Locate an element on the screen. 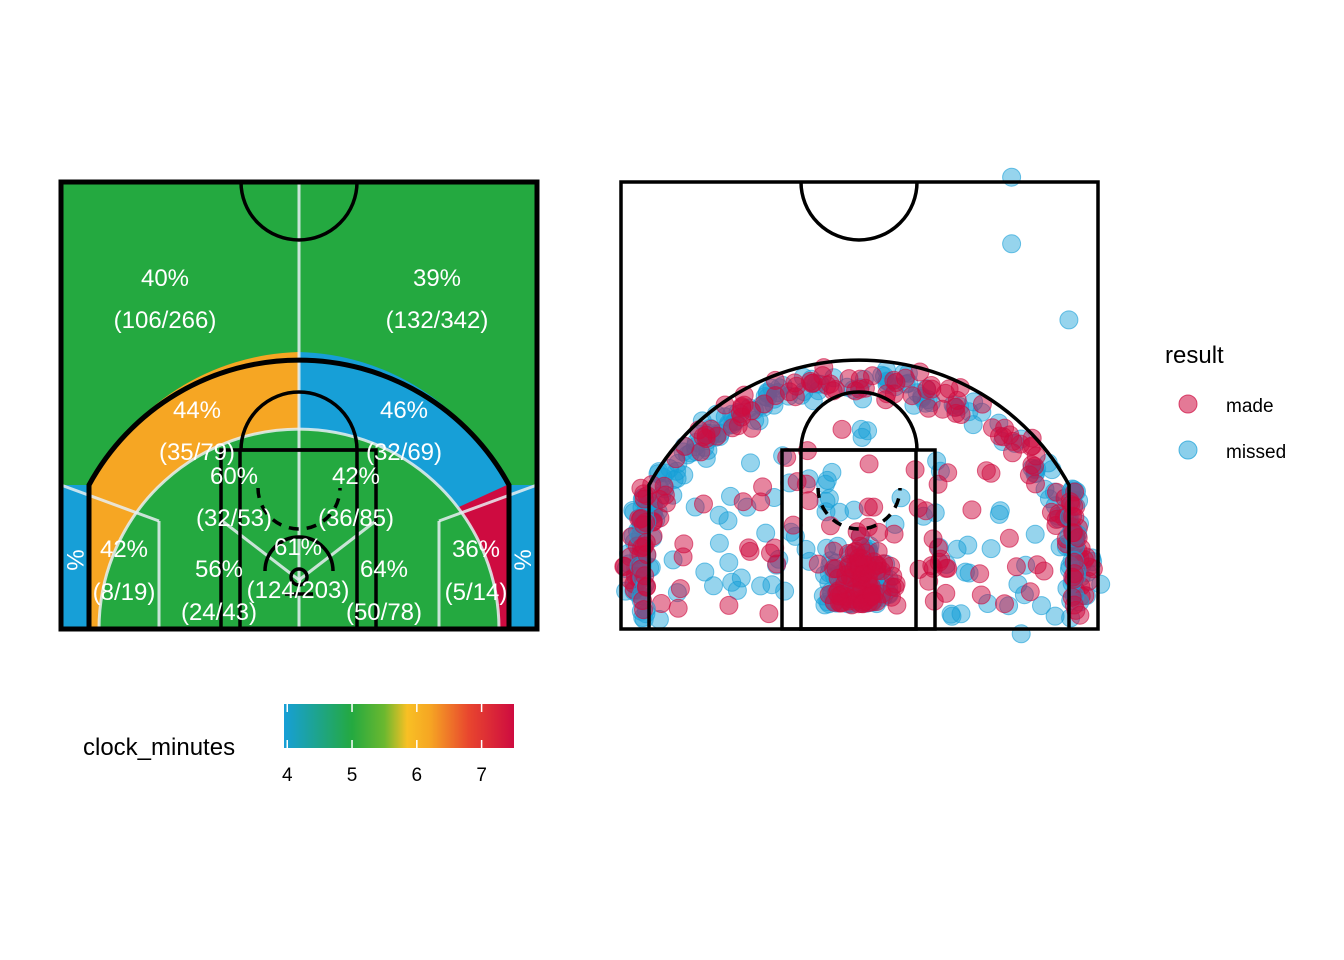  zone-pct-mid-right-baseline: 36% is located at coordinates (476, 549).